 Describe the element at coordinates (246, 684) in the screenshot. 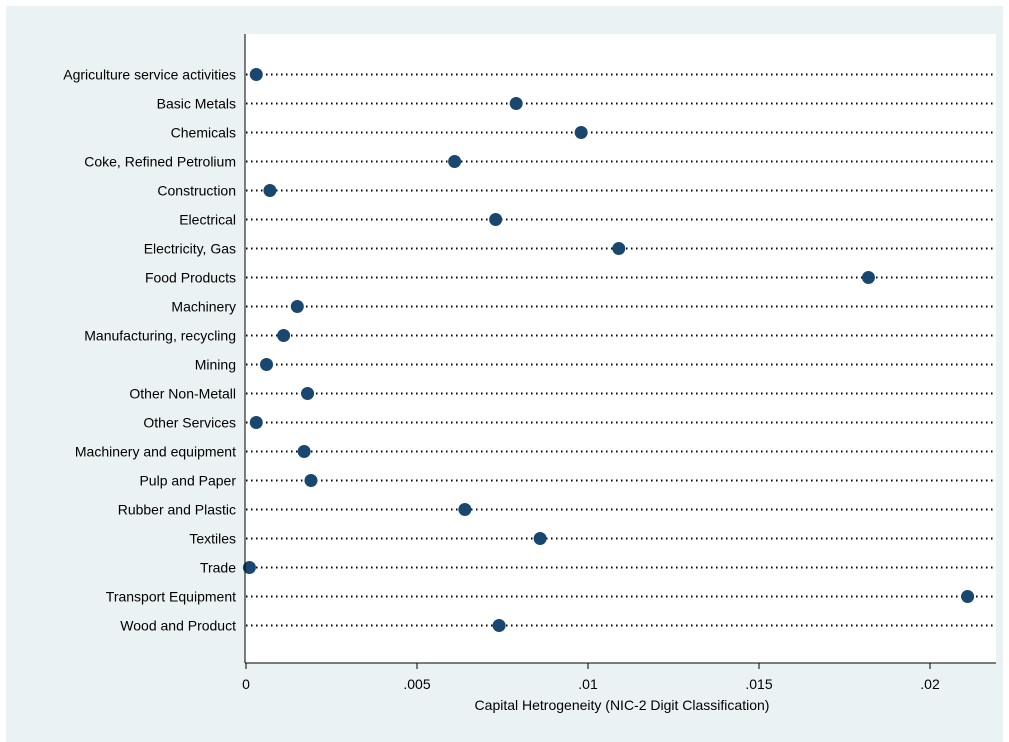

I see `x-tick-label: 0` at that location.